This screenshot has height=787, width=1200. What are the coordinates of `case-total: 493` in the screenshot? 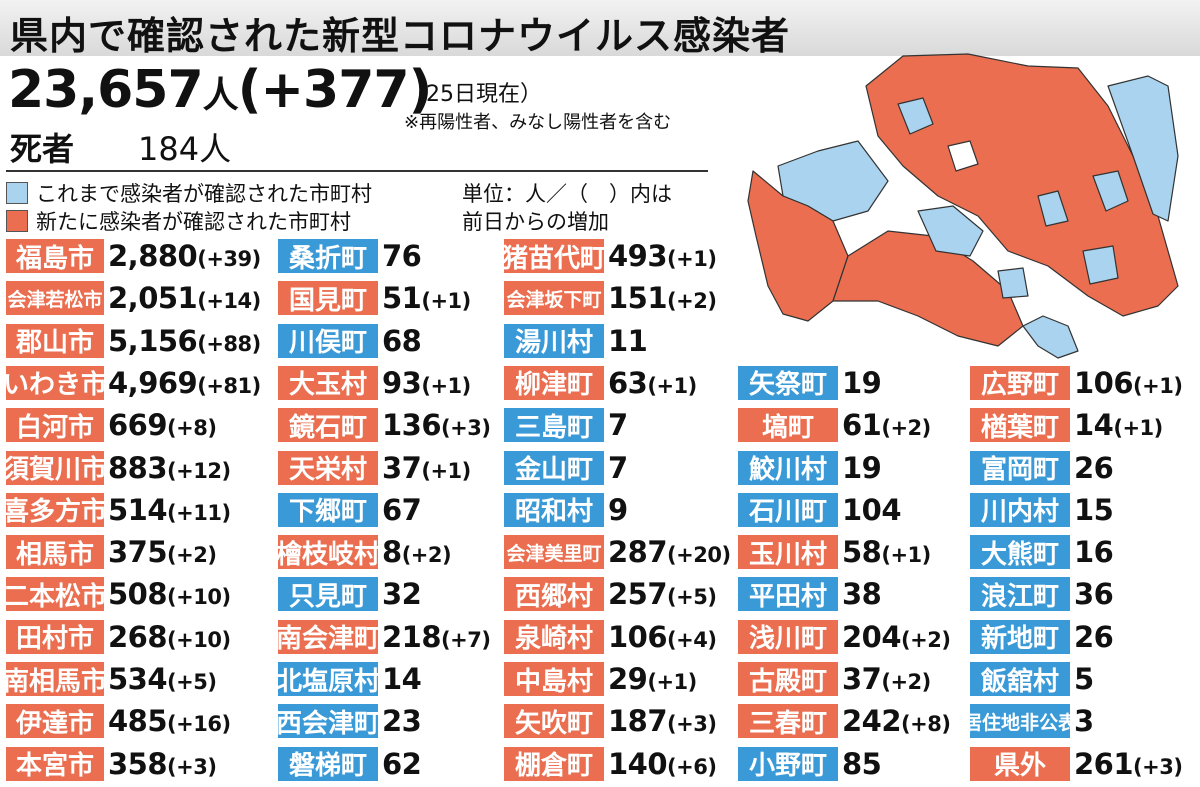 It's located at (638, 256).